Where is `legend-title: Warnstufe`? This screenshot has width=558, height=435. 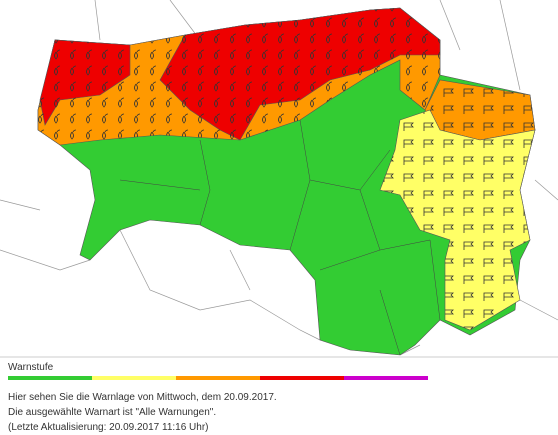 legend-title: Warnstufe is located at coordinates (31, 367).